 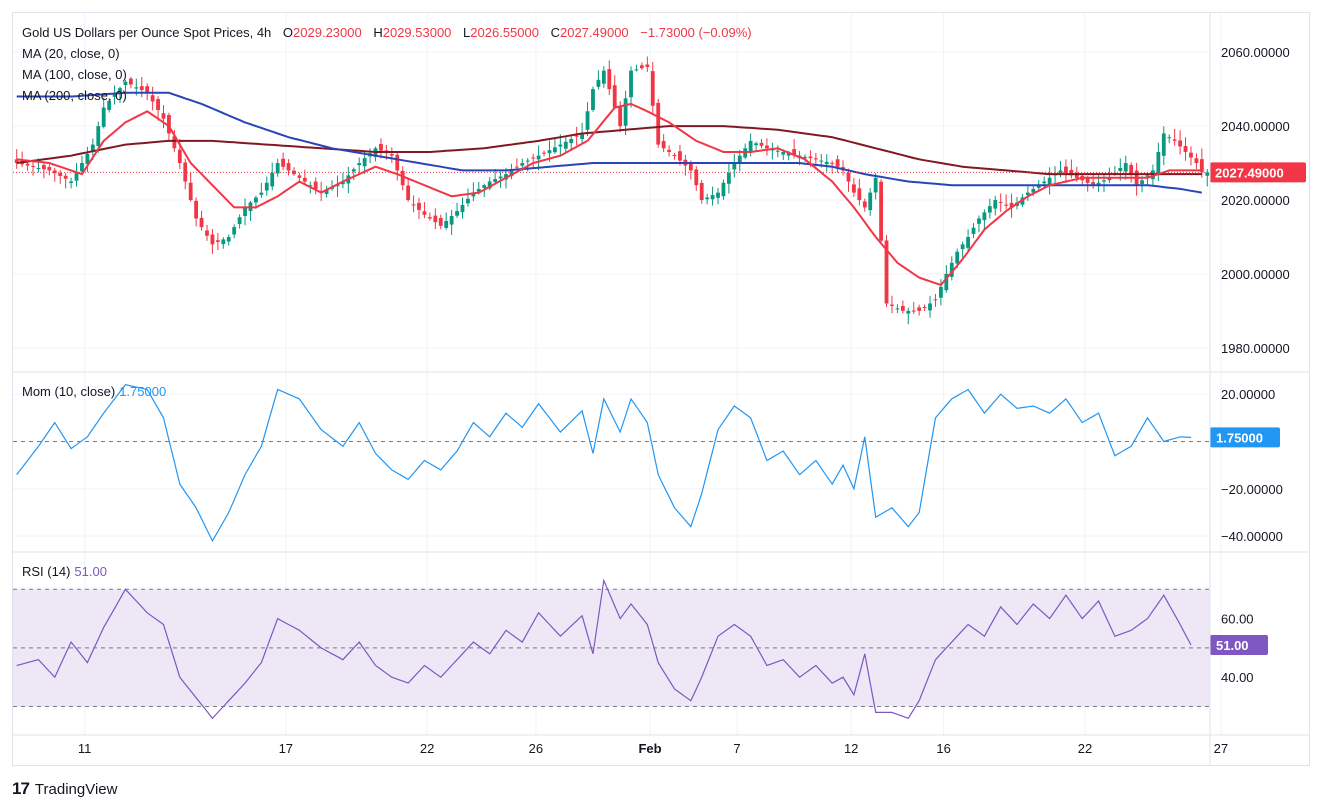 What do you see at coordinates (609, 142) in the screenshot?
I see `ma100-line` at bounding box center [609, 142].